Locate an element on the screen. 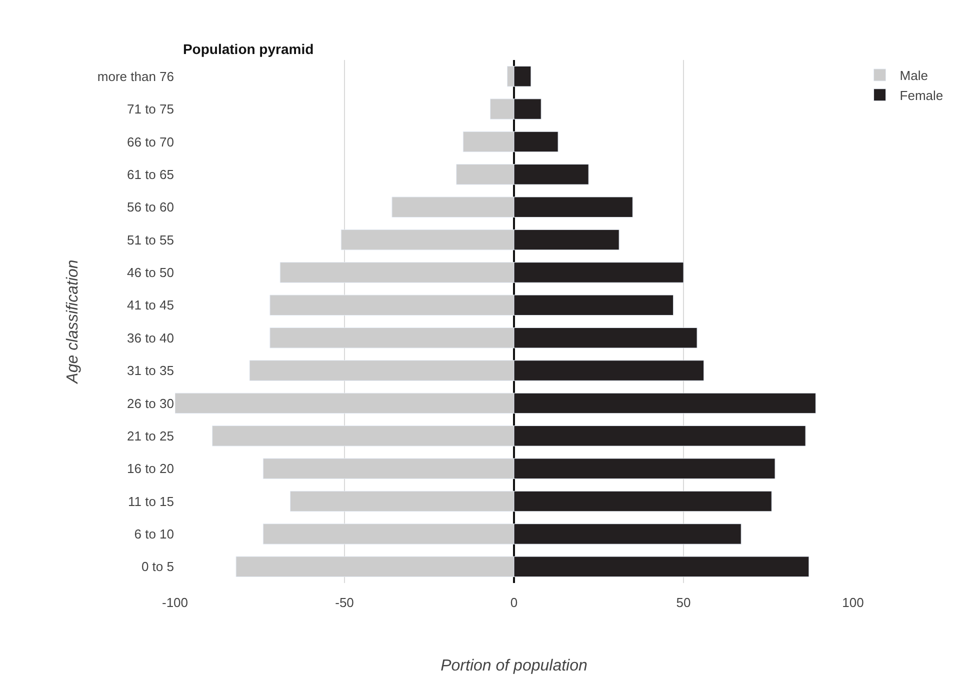  x-tick-label: -50 is located at coordinates (344, 602).